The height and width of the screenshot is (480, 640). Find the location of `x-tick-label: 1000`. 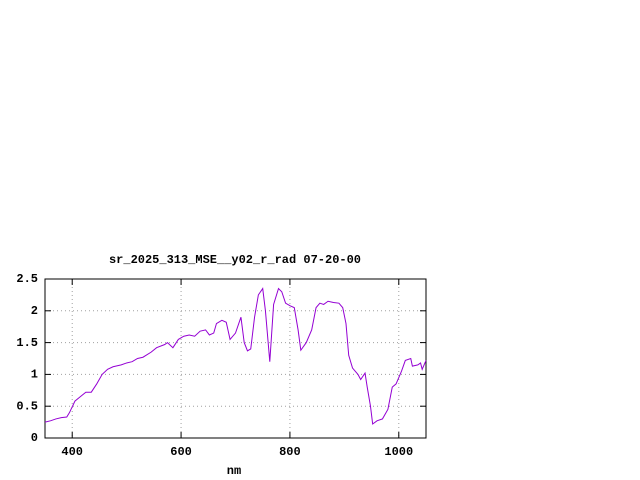

x-tick-label: 1000 is located at coordinates (398, 452).